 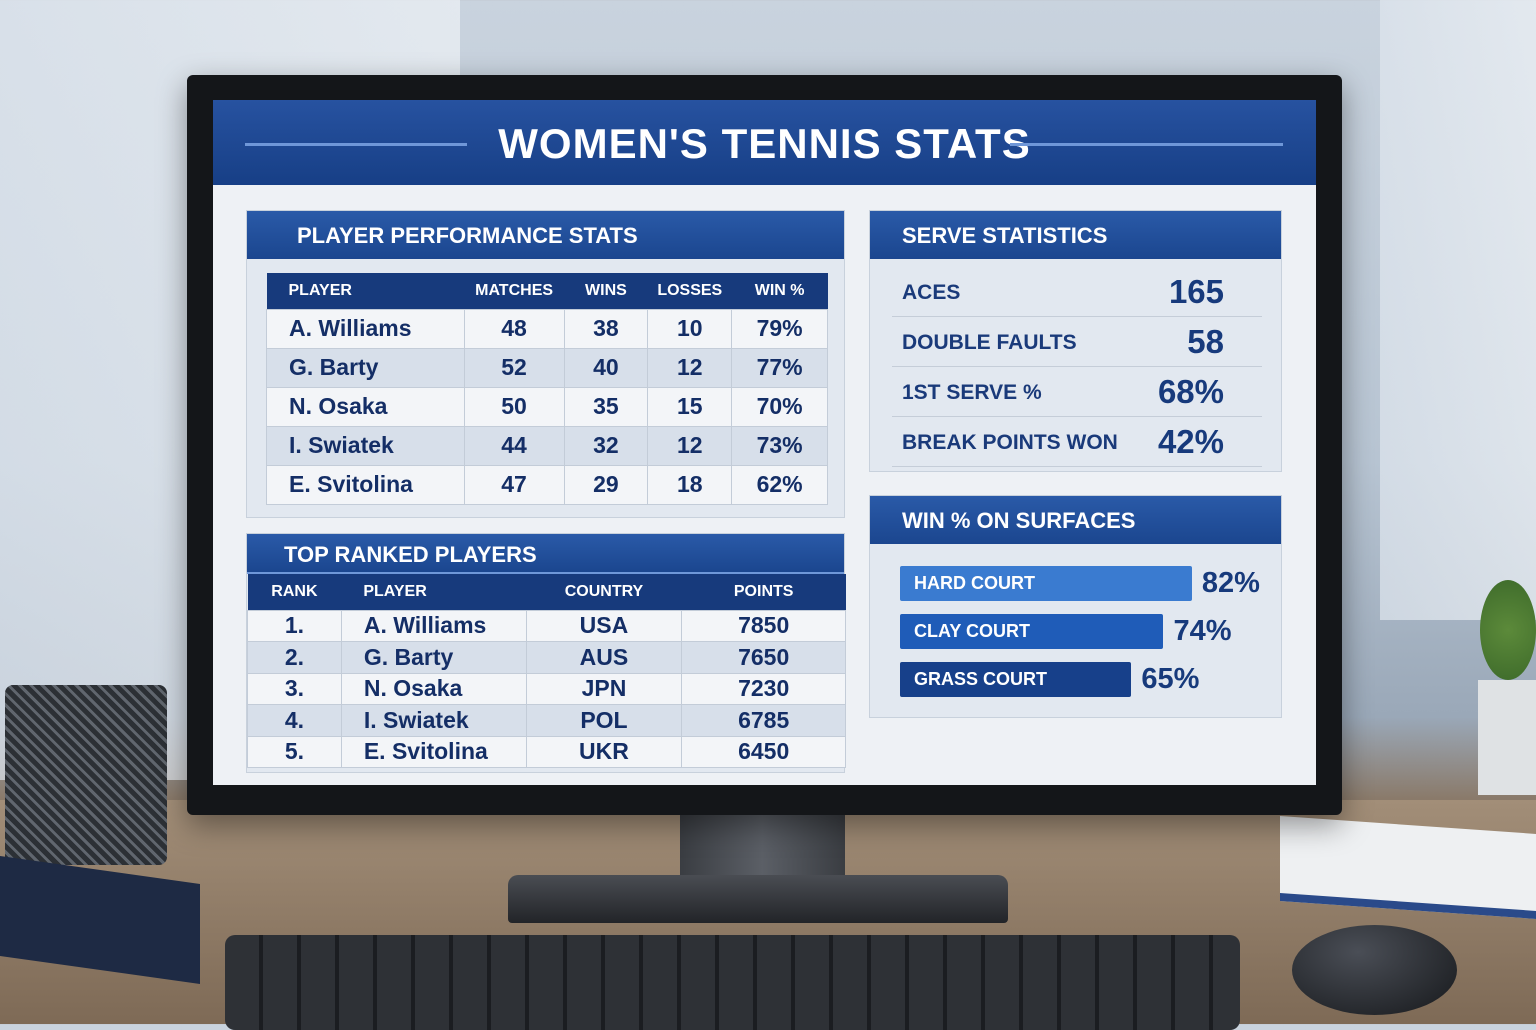 What do you see at coordinates (606, 484) in the screenshot?
I see `table-cell: 29` at bounding box center [606, 484].